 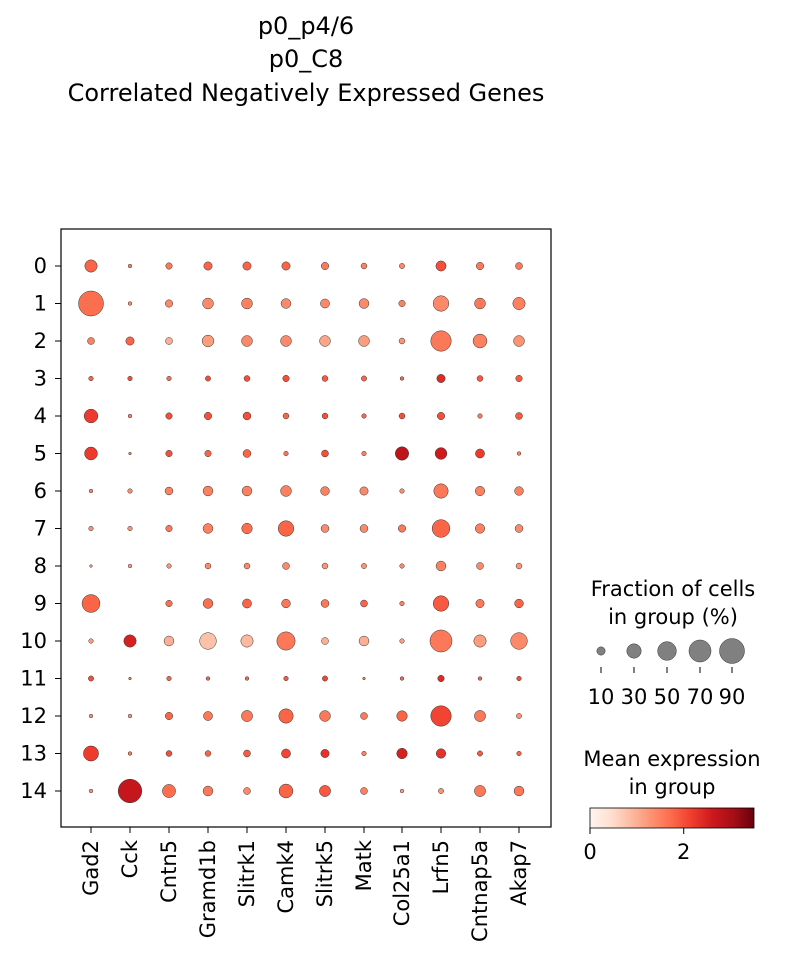 What do you see at coordinates (130, 858) in the screenshot?
I see `x-tick-label: Cck` at bounding box center [130, 858].